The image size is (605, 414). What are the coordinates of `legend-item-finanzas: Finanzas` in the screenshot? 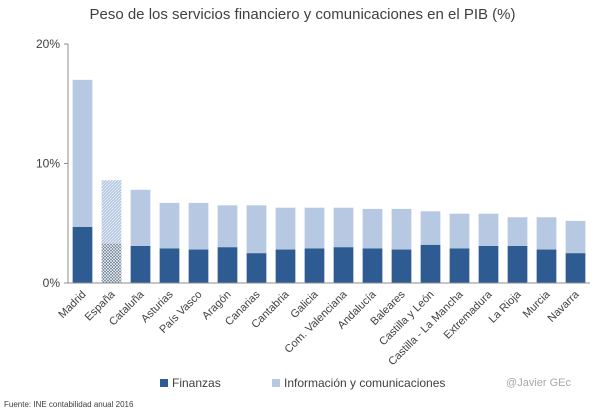 It's located at (190, 383).